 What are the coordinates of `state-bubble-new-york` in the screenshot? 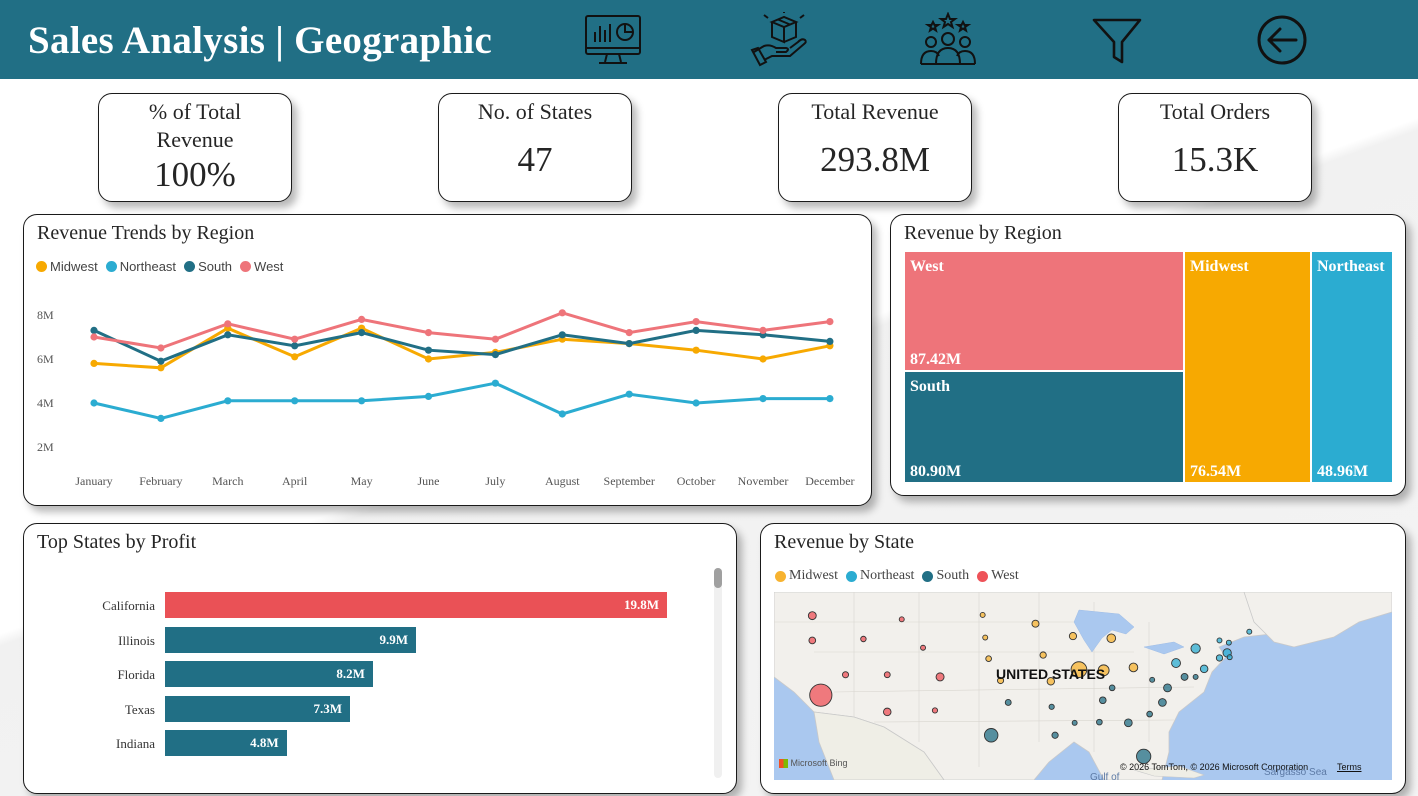 It's located at (1195, 648).